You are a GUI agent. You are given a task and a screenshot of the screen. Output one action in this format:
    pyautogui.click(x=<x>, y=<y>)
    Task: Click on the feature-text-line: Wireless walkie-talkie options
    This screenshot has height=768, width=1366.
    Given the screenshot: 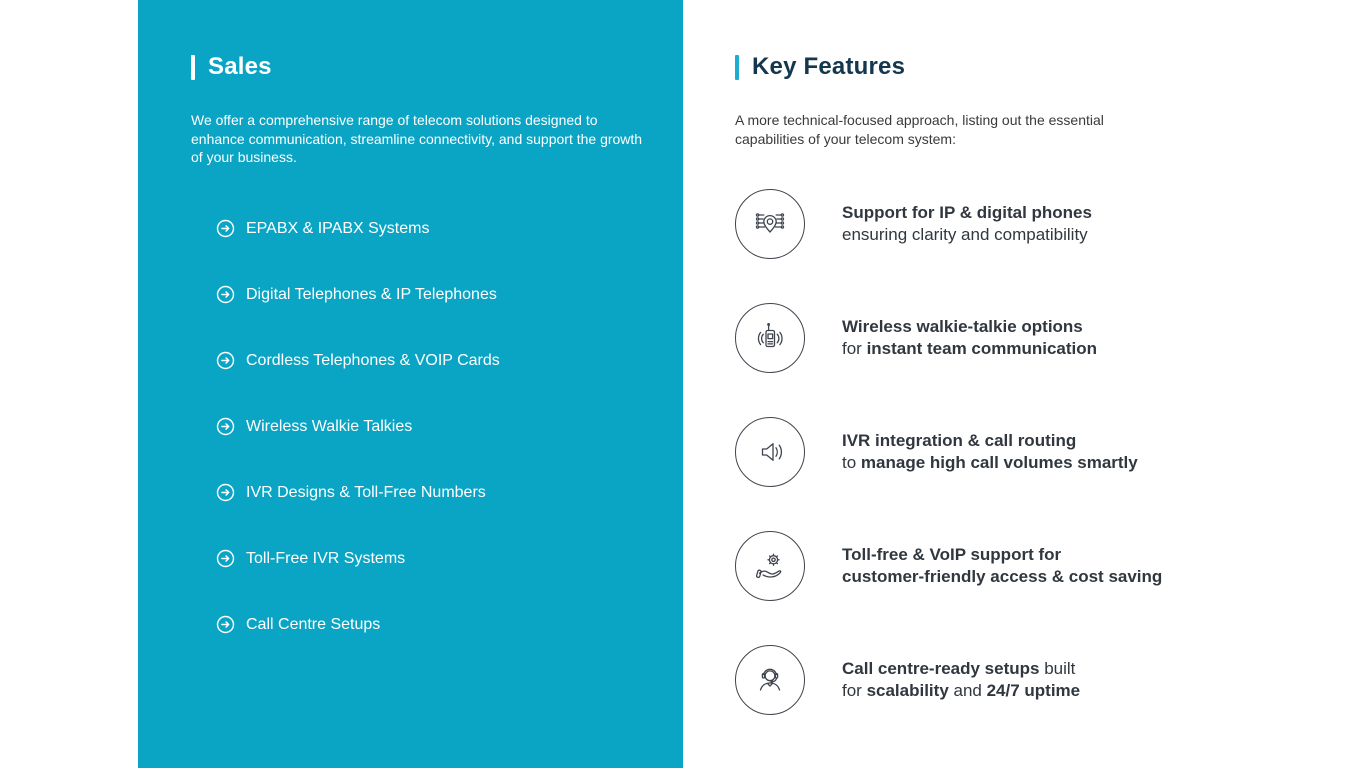 What is the action you would take?
    pyautogui.click(x=962, y=326)
    